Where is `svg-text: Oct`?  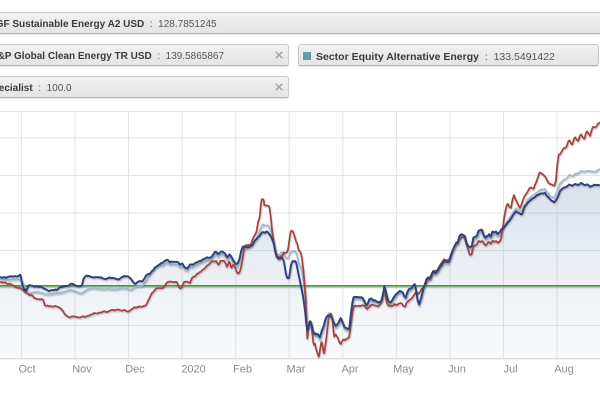
svg-text: Oct is located at coordinates (26, 370).